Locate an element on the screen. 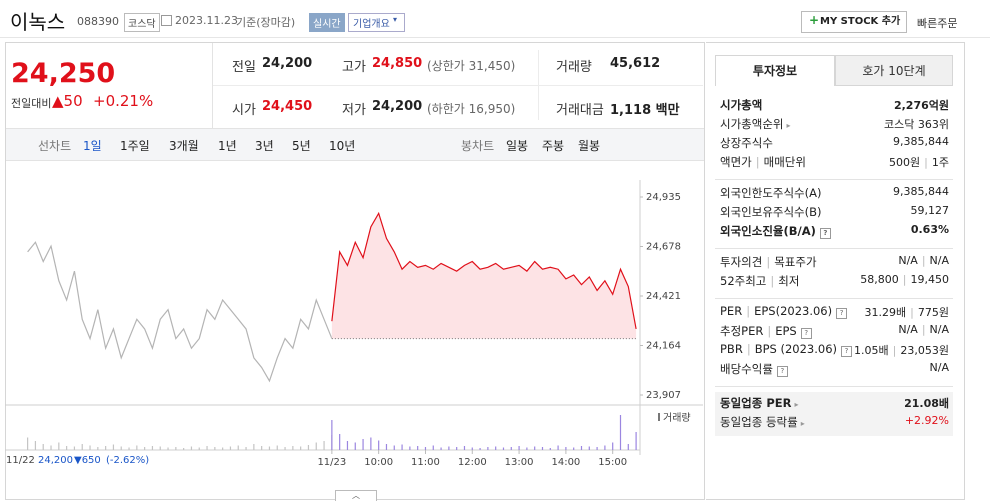 The width and height of the screenshot is (990, 502). row-label: 상장주식수 is located at coordinates (746, 143).